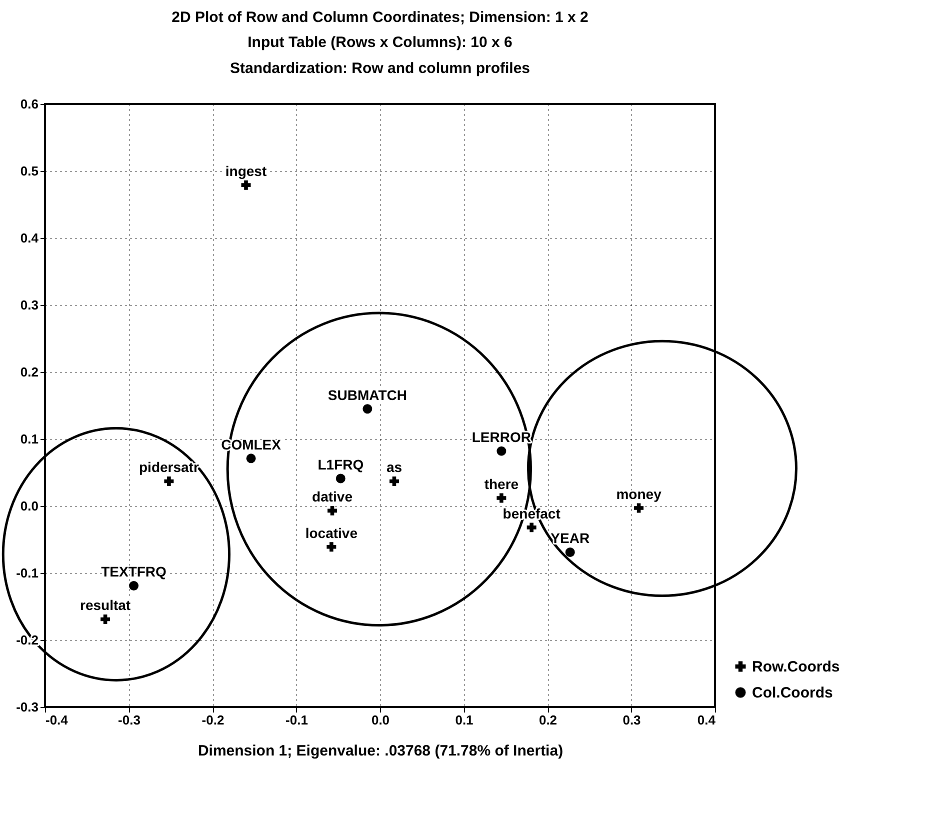  I want to click on annotation: dative, so click(332, 496).